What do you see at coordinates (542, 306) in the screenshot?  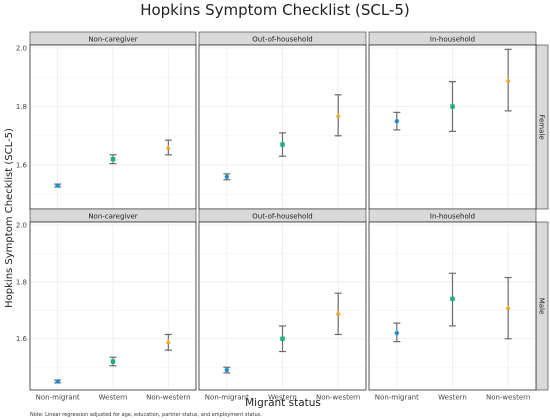 I see `row-strip-label: Male` at bounding box center [542, 306].